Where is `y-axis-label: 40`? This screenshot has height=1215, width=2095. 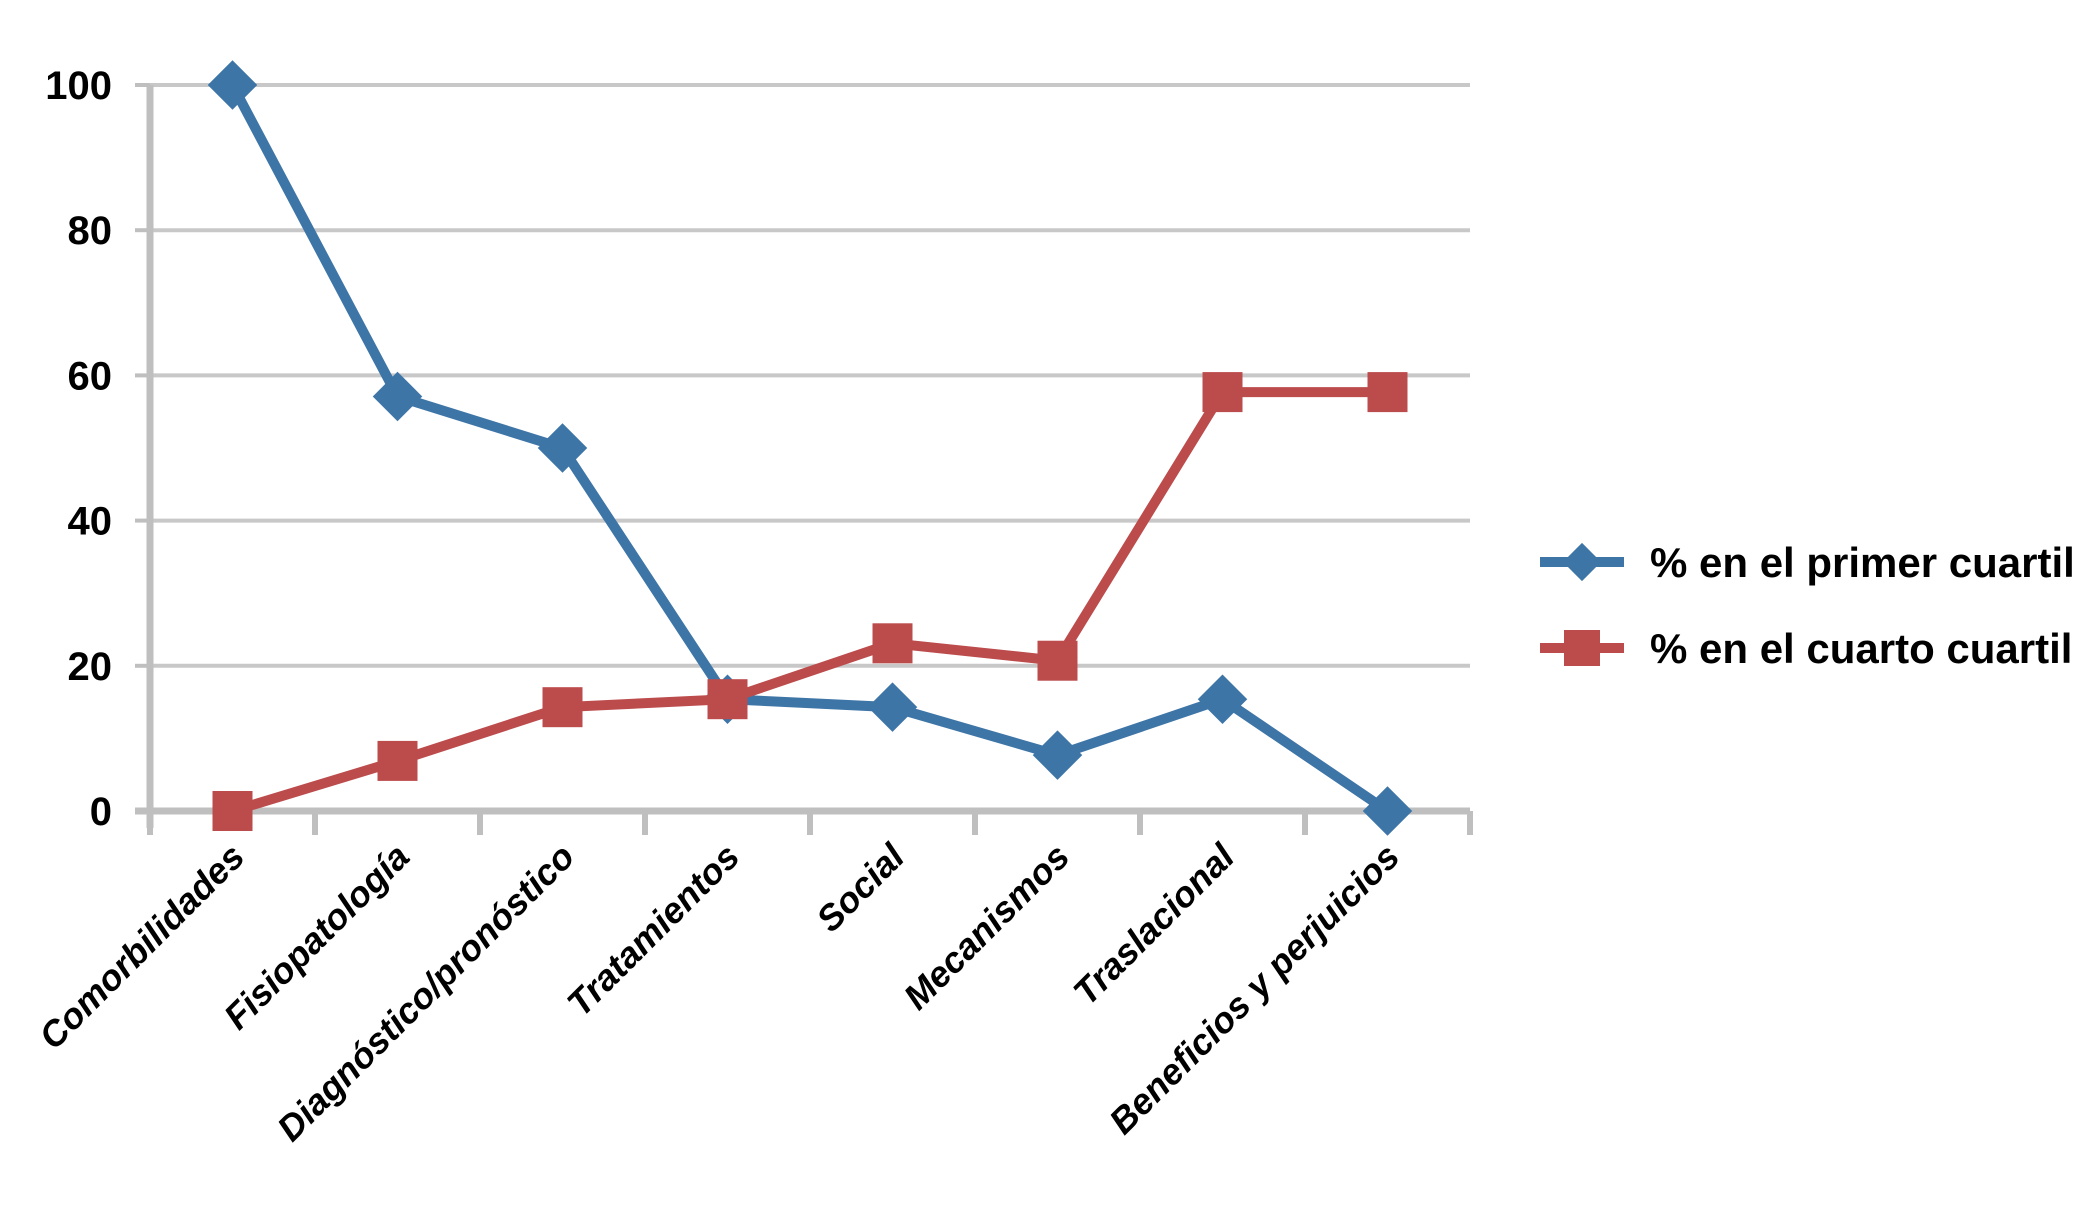 y-axis-label: 40 is located at coordinates (90, 522).